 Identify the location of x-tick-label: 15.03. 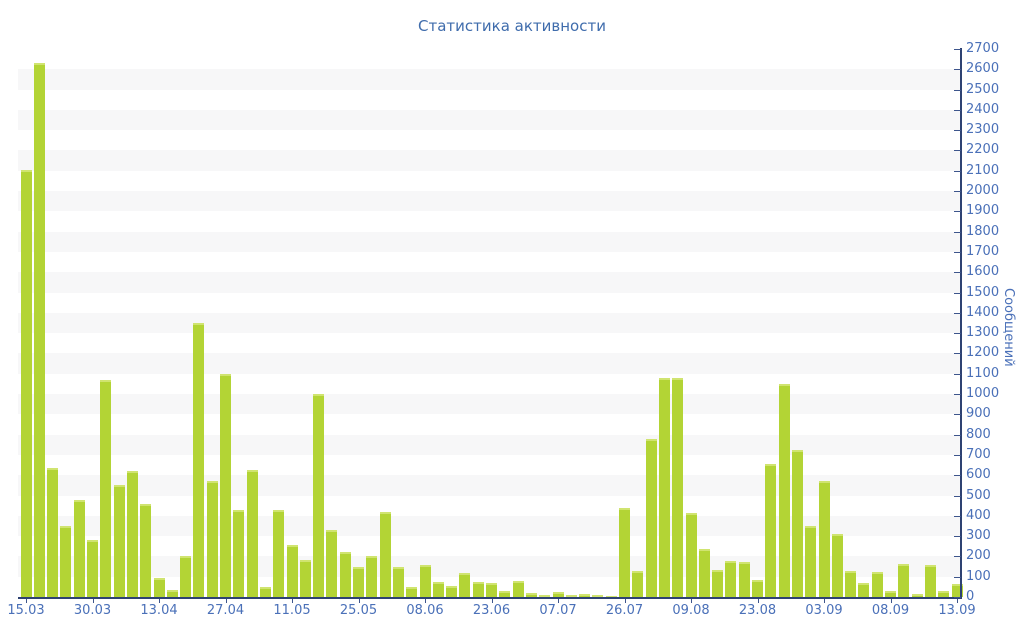
(26, 610).